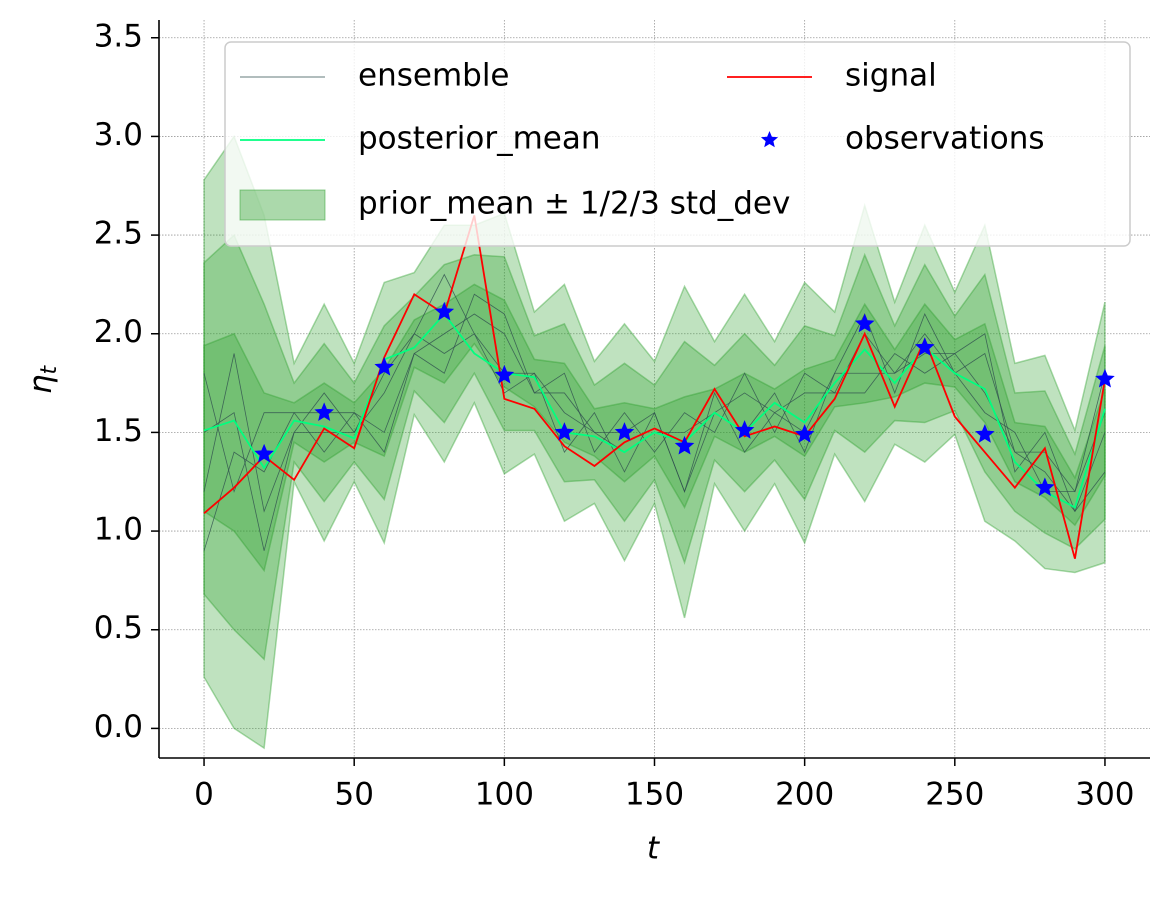  Describe the element at coordinates (1104, 795) in the screenshot. I see `x-tick-label: 300` at that location.